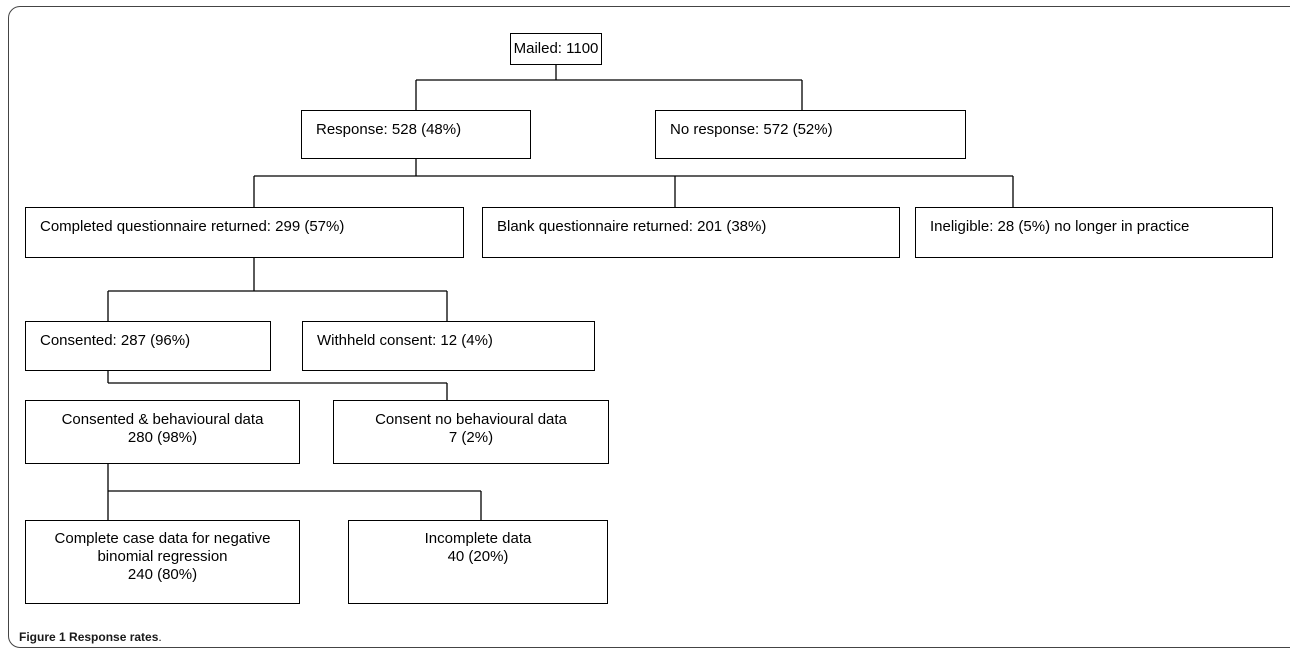 This screenshot has height=653, width=1290. I want to click on figure-caption-period: ., so click(160, 637).